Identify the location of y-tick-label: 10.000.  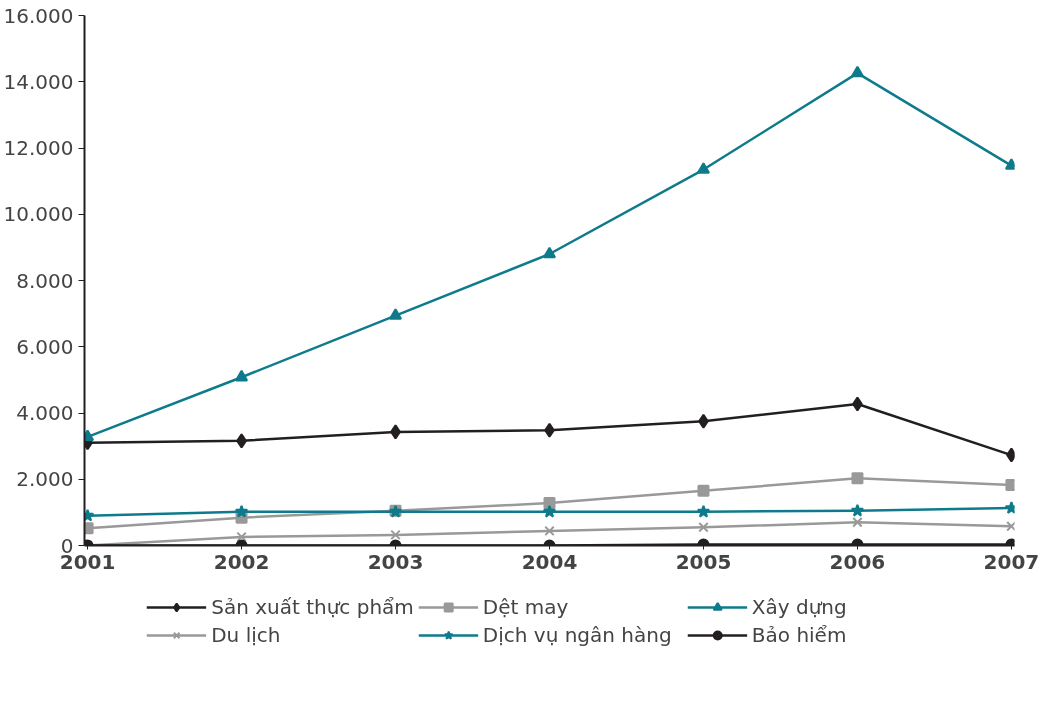
(38, 214).